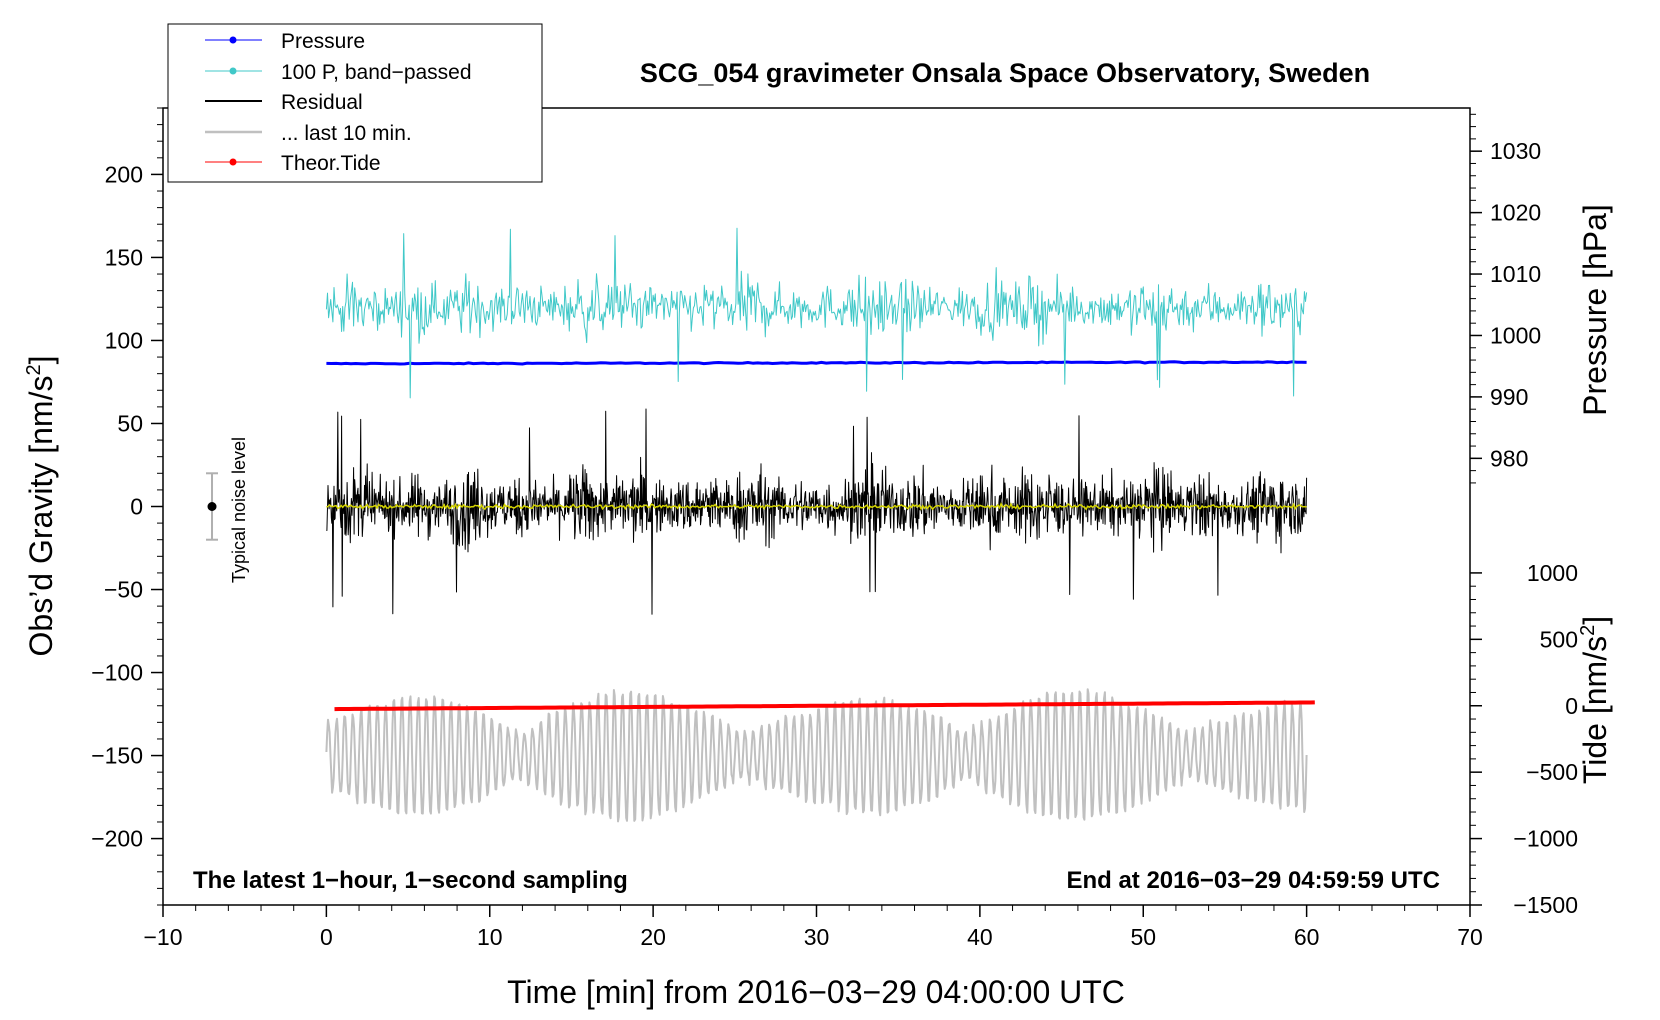 The image size is (1660, 1020). Describe the element at coordinates (239, 510) in the screenshot. I see `noise-level-label: Typical noise level` at that location.